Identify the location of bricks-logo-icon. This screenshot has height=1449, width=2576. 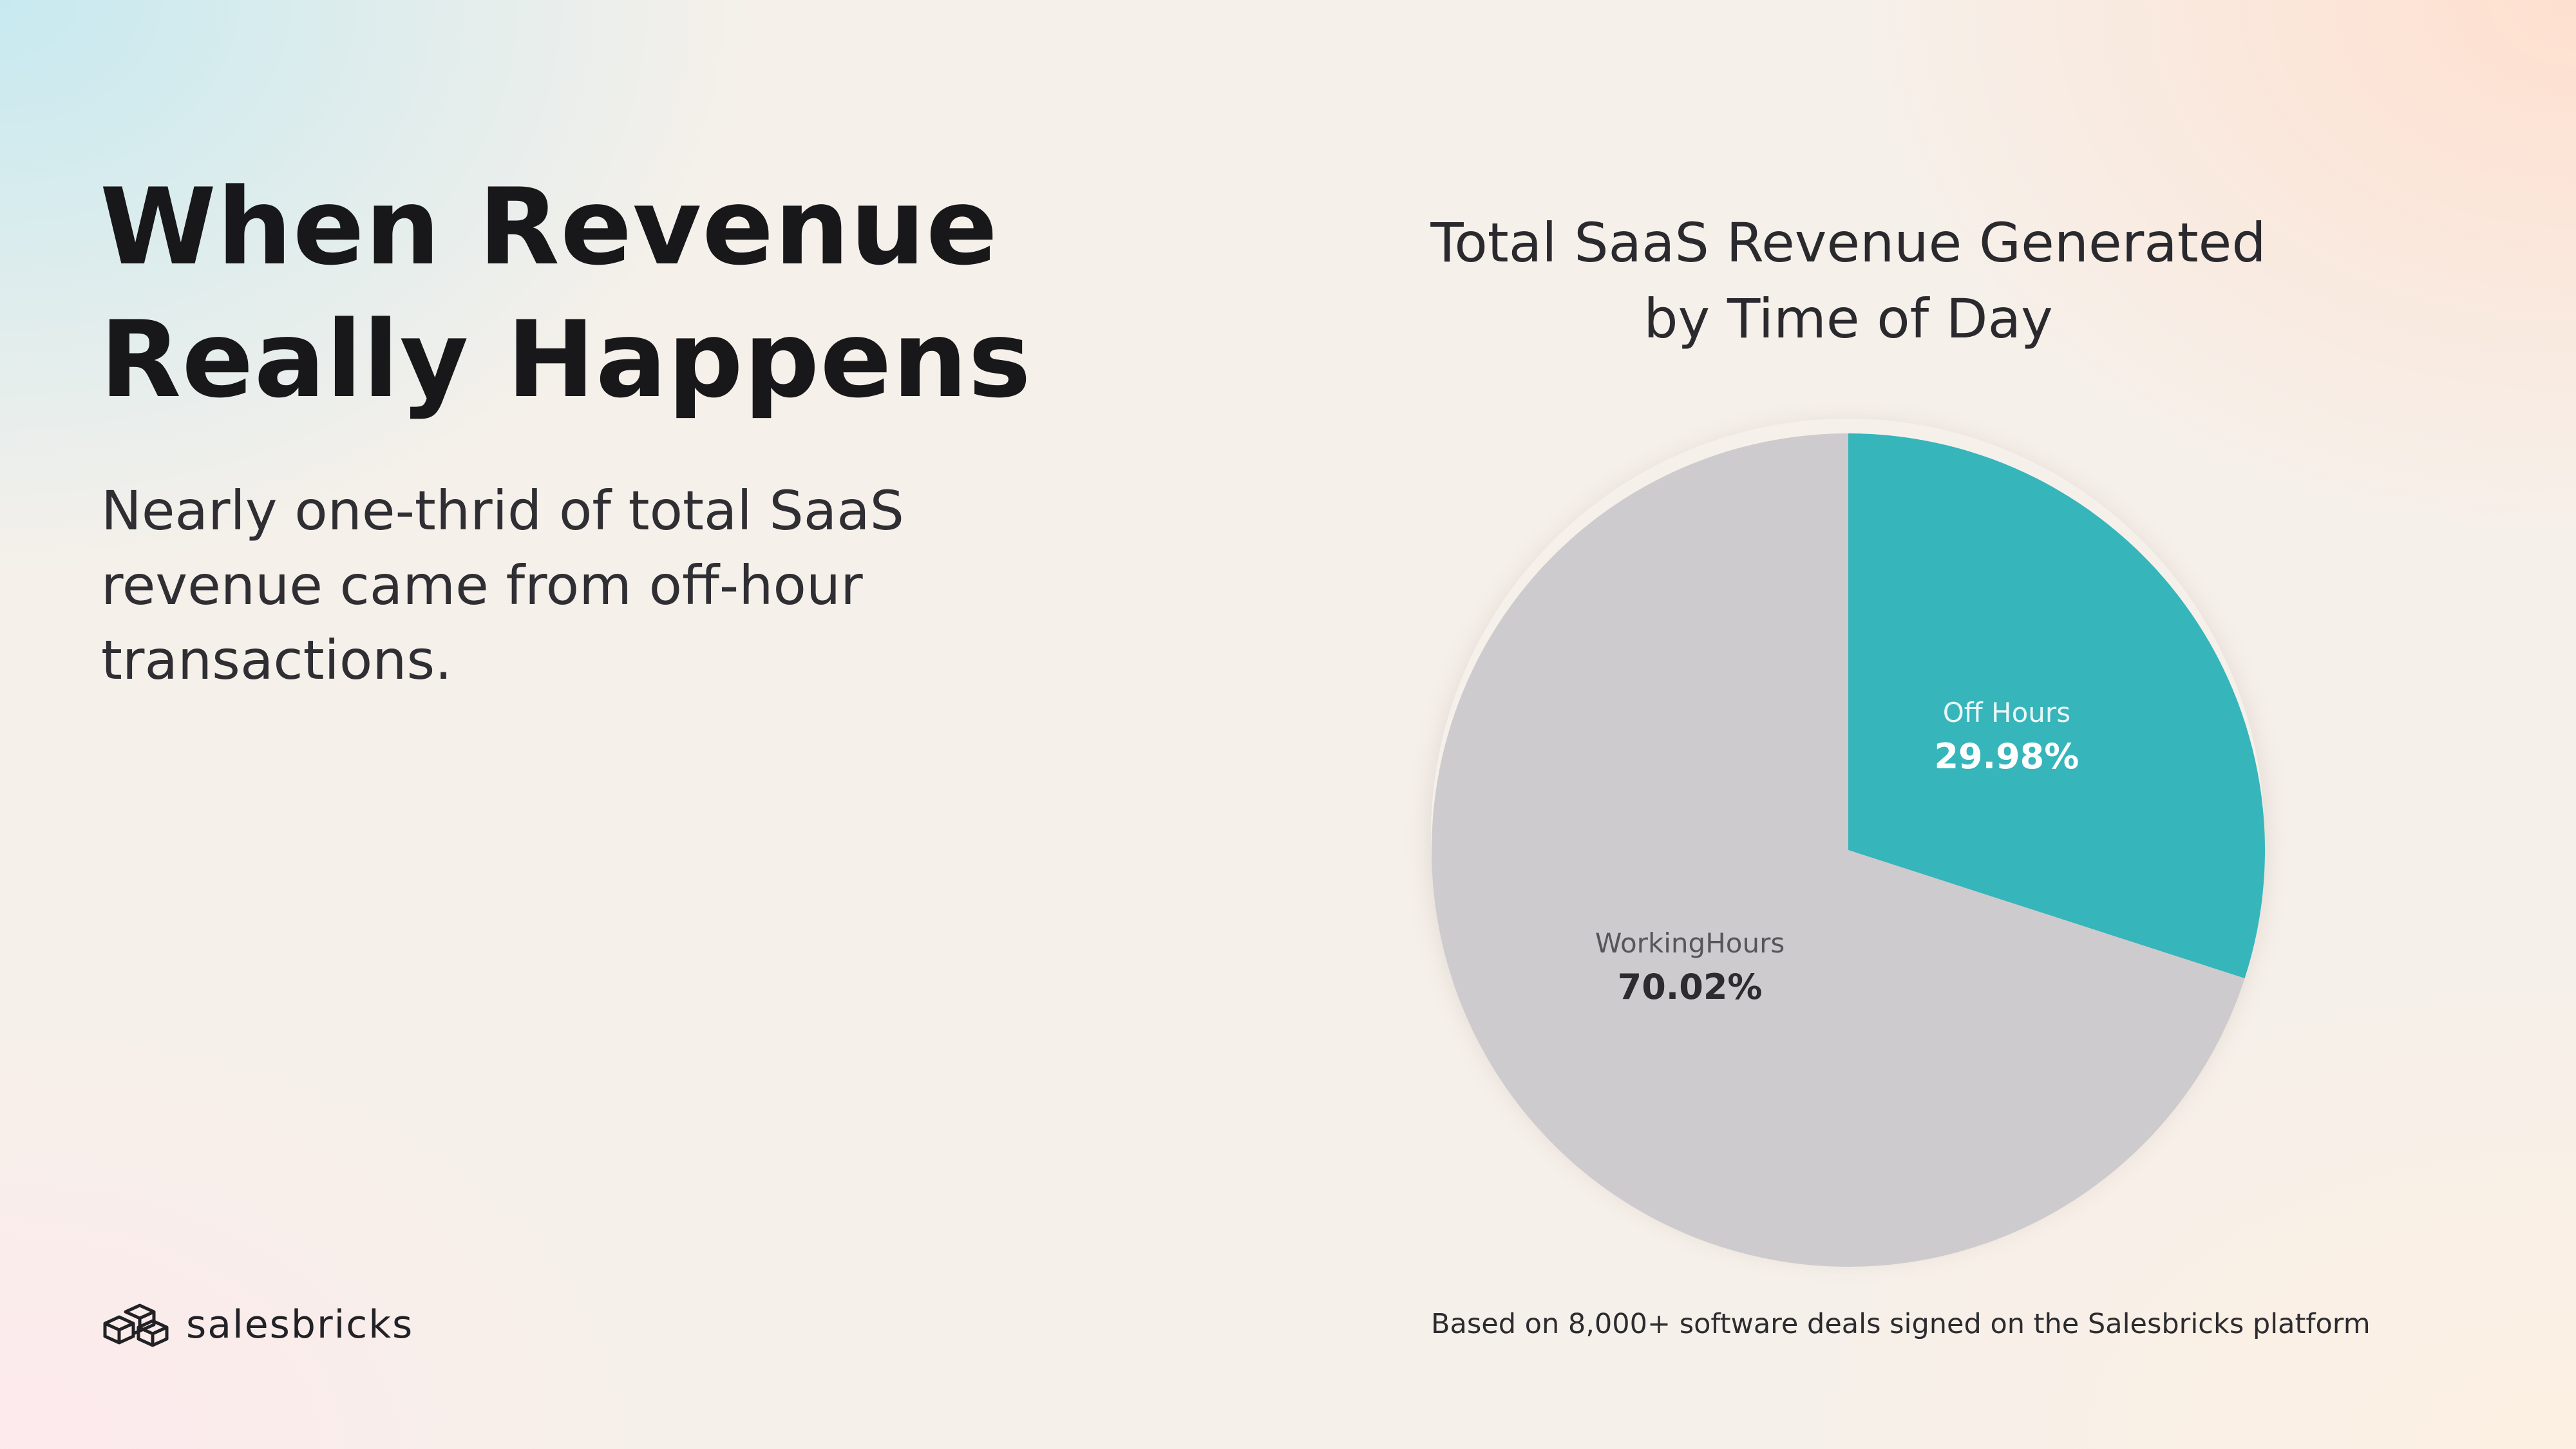
(136, 1325).